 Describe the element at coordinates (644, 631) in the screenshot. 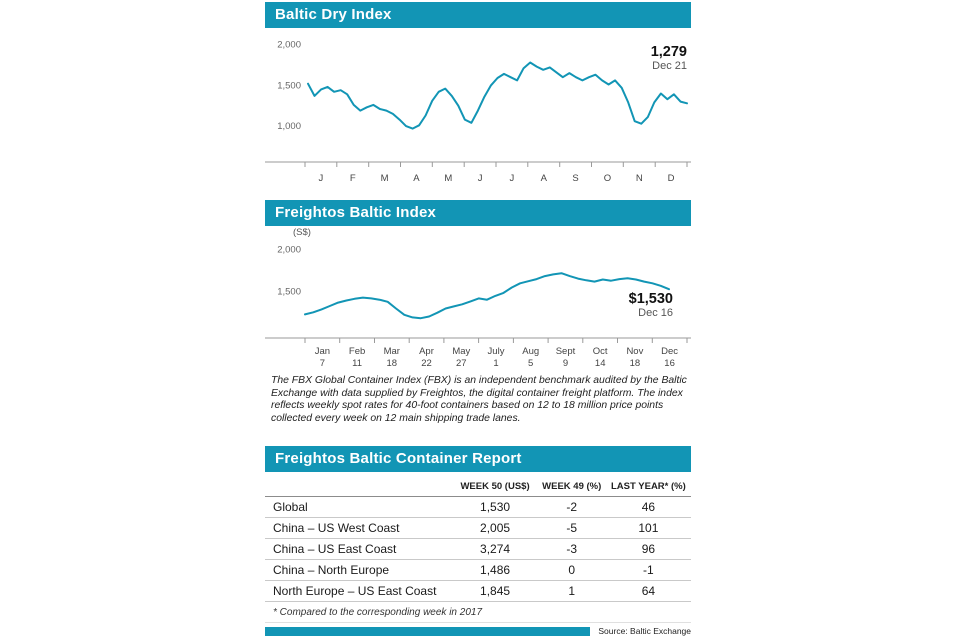

I see `source-text: Source: Baltic Exchange` at that location.